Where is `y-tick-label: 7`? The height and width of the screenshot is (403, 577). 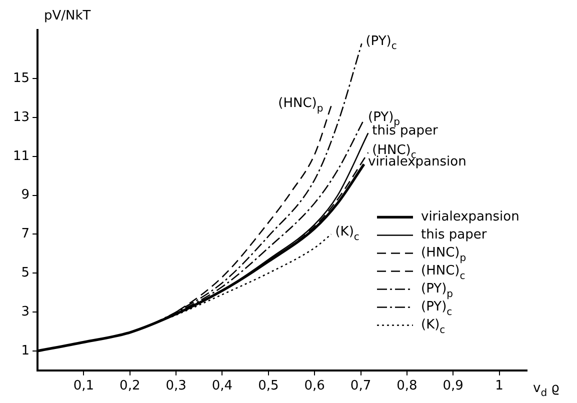 y-tick-label: 7 is located at coordinates (25, 234).